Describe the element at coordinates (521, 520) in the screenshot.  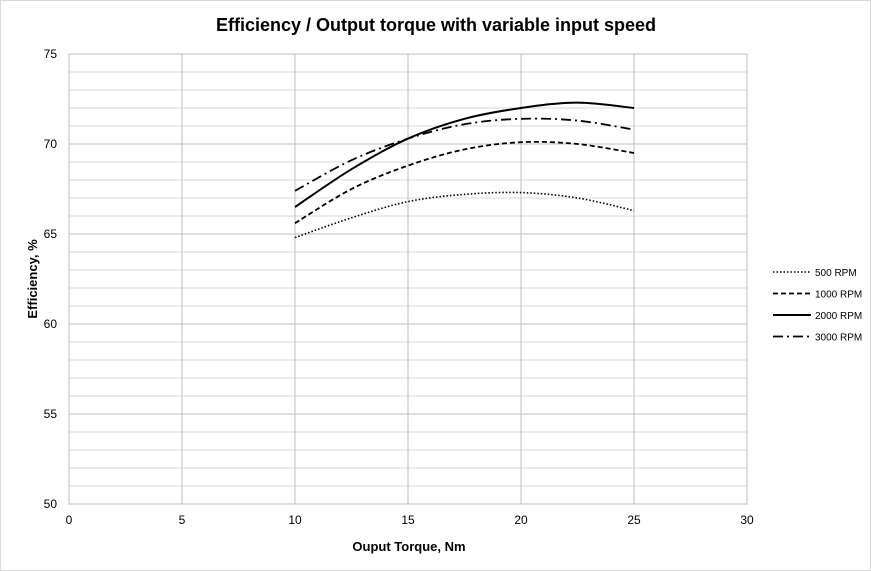
I see `x-tick-label: 20` at that location.